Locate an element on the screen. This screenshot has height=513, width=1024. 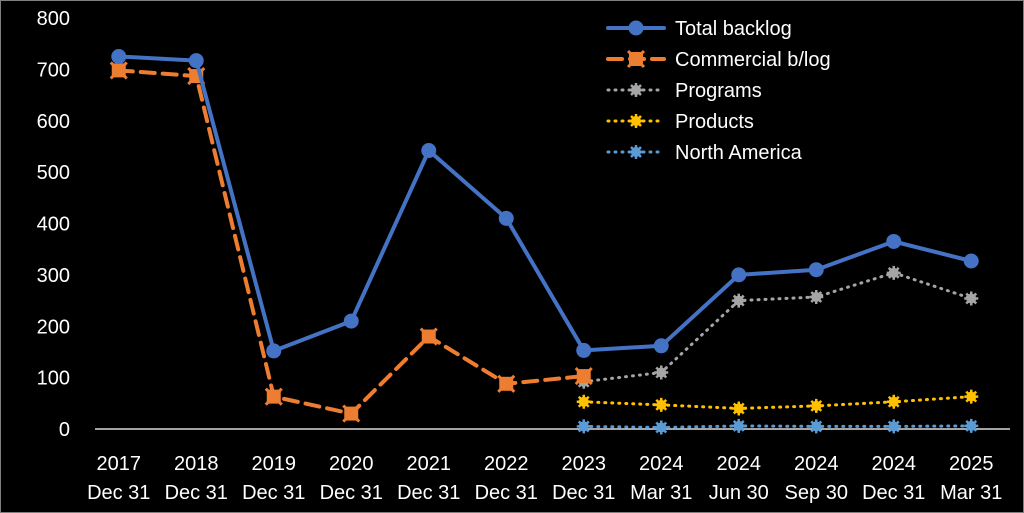
y-tick-label: 100 is located at coordinates (53, 379).